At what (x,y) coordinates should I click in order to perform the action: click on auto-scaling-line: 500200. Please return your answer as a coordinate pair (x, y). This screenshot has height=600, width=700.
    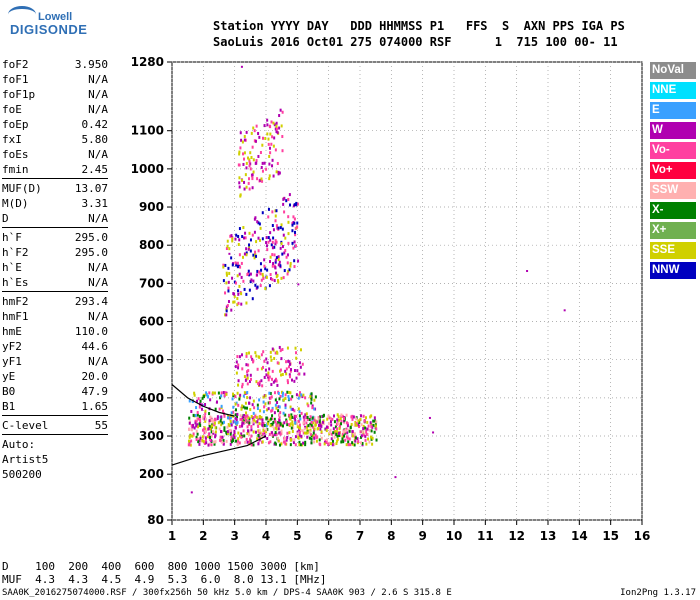
    Looking at the image, I should click on (22, 474).